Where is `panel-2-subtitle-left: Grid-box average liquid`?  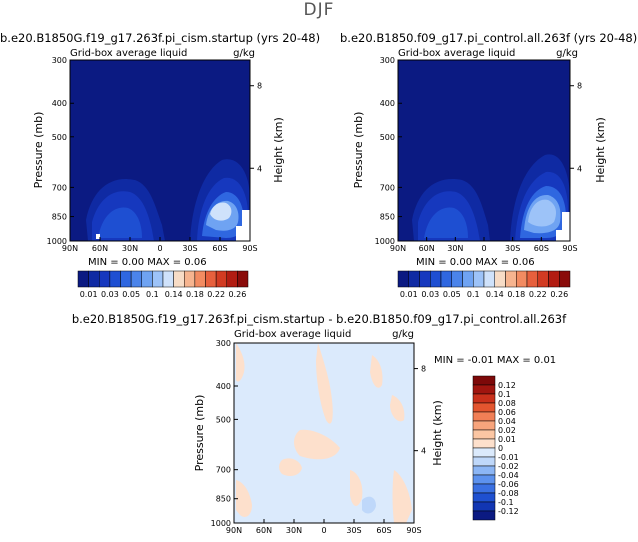 panel-2-subtitle-left: Grid-box average liquid is located at coordinates (456, 53).